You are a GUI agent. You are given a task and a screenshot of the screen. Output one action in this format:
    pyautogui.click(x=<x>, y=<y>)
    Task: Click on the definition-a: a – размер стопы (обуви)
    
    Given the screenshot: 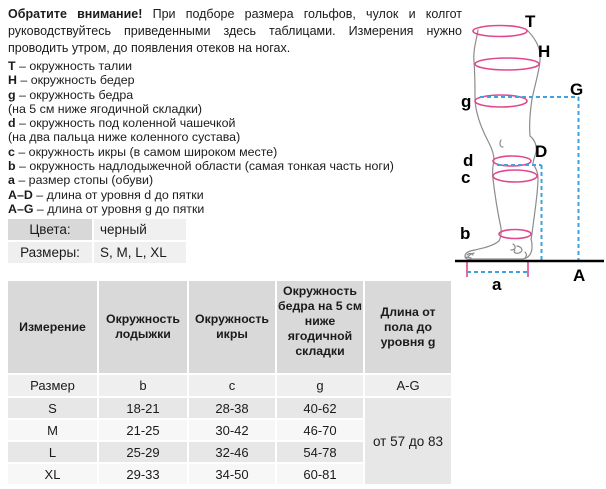 What is the action you would take?
    pyautogui.click(x=81, y=180)
    